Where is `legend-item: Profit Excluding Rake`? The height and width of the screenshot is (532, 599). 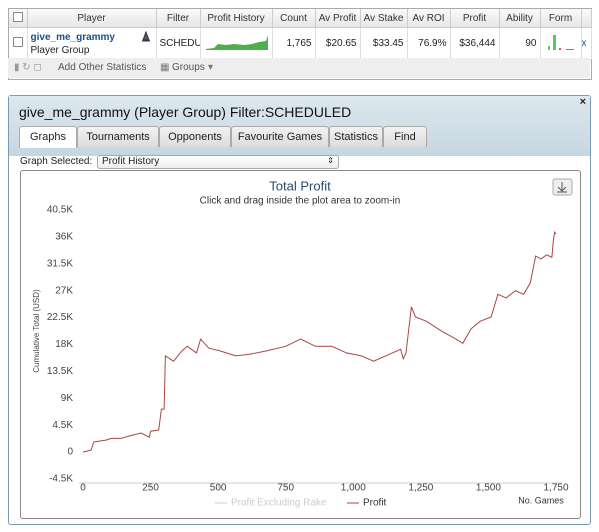 legend-item: Profit Excluding Rake is located at coordinates (279, 503).